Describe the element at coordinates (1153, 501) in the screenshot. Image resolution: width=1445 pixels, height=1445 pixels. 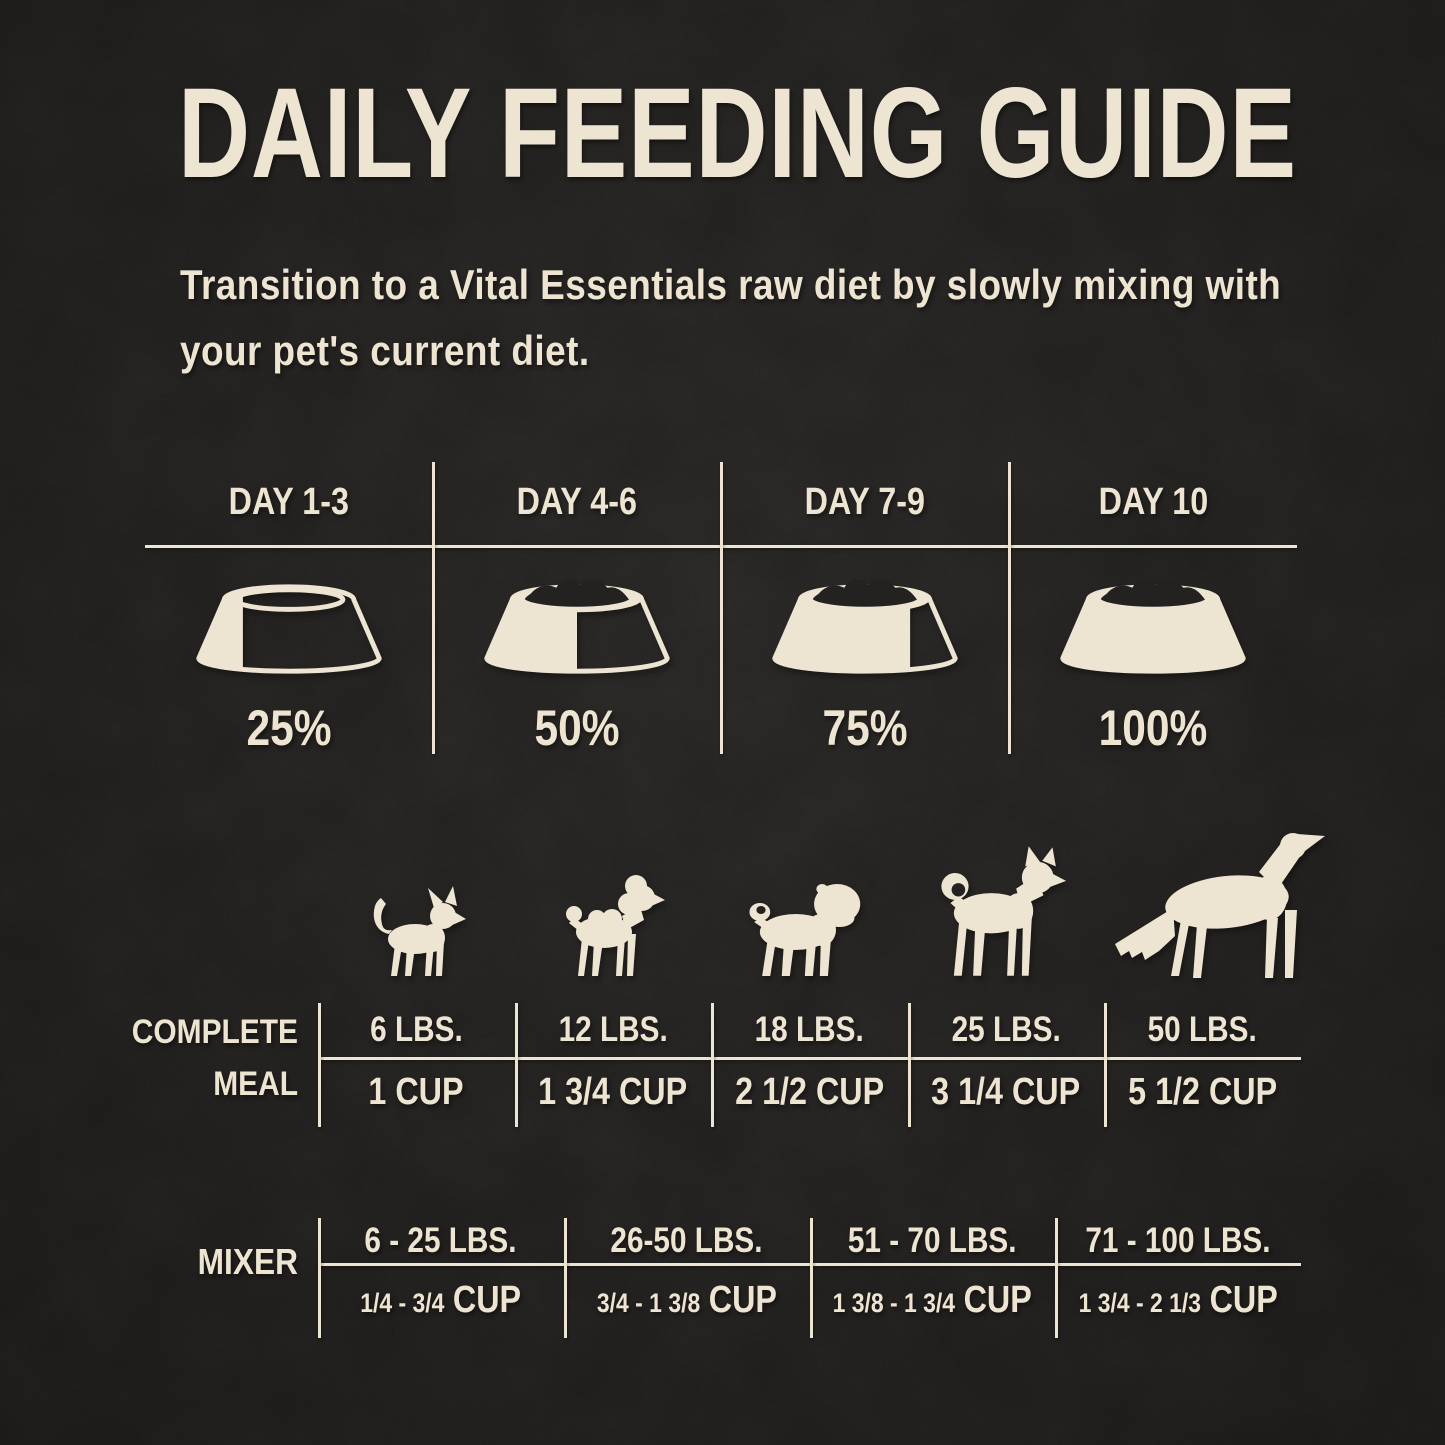
I see `day-range-label: DAY 10` at that location.